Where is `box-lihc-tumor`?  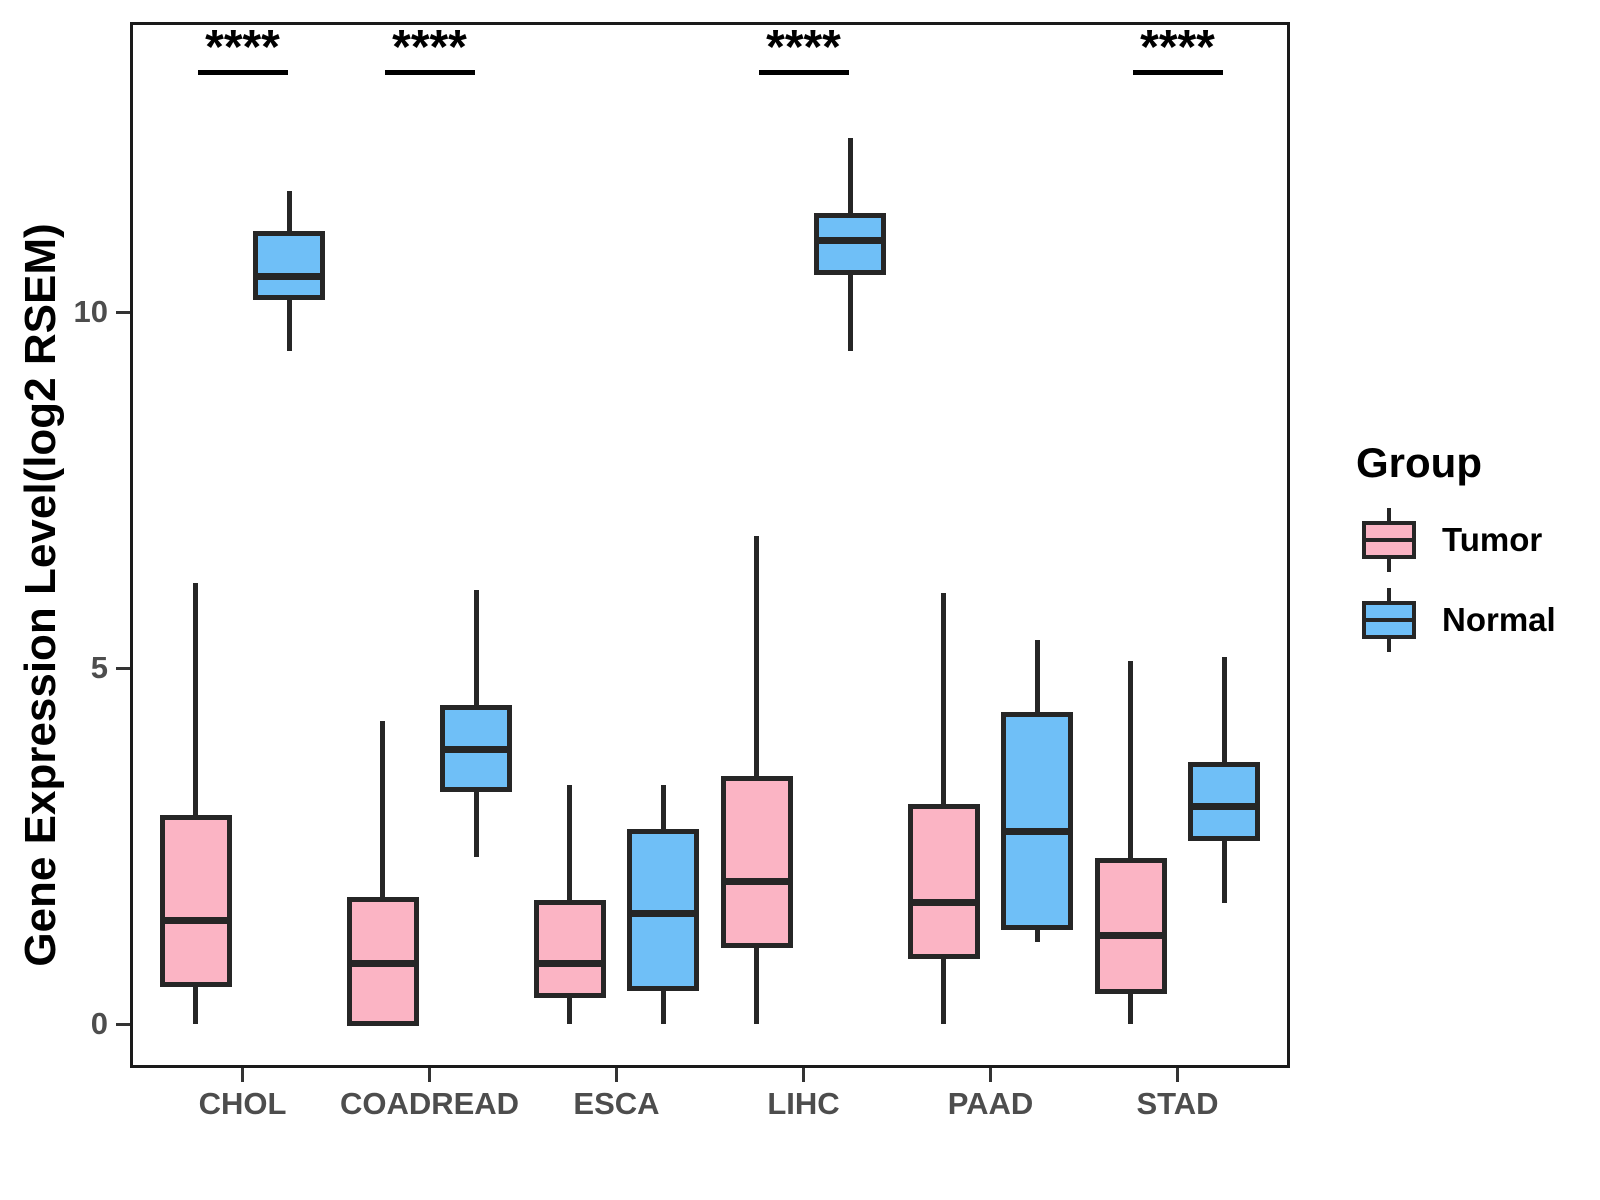
box-lihc-tumor is located at coordinates (756, 862).